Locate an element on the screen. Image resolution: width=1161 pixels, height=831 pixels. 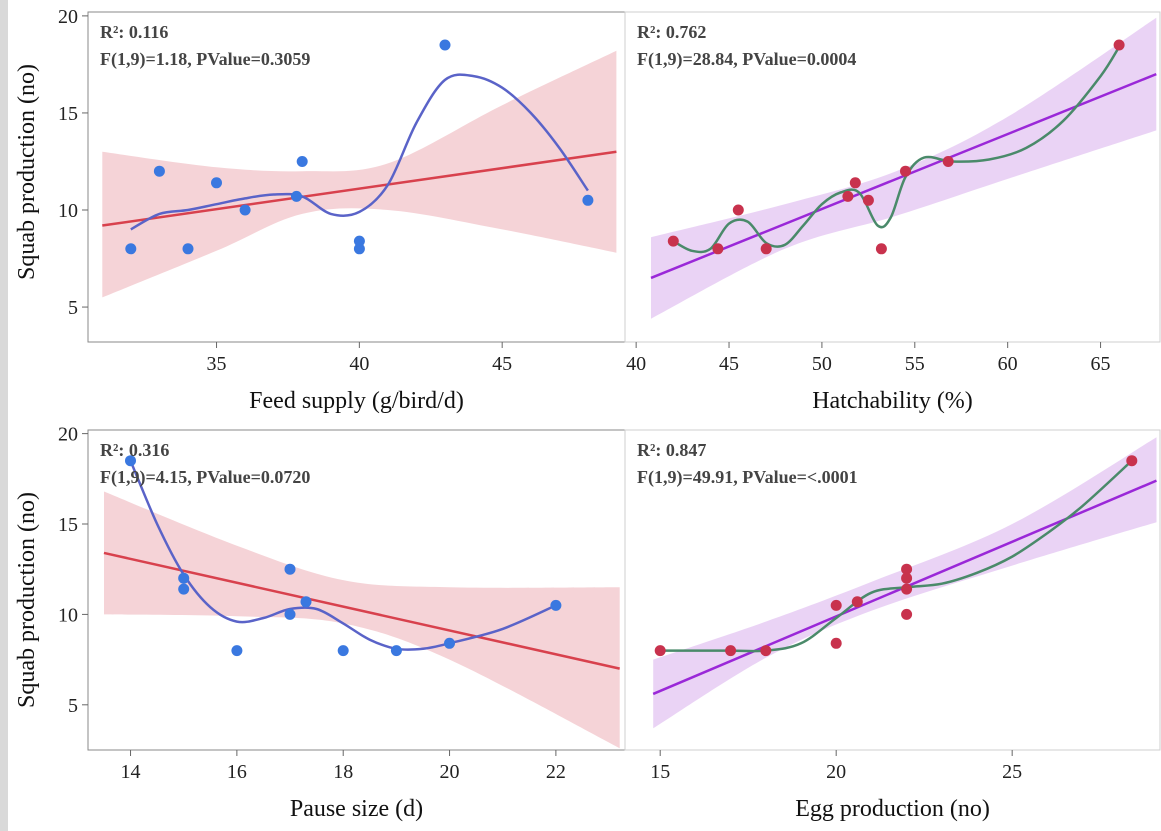
confidence-band is located at coordinates (359, 174).